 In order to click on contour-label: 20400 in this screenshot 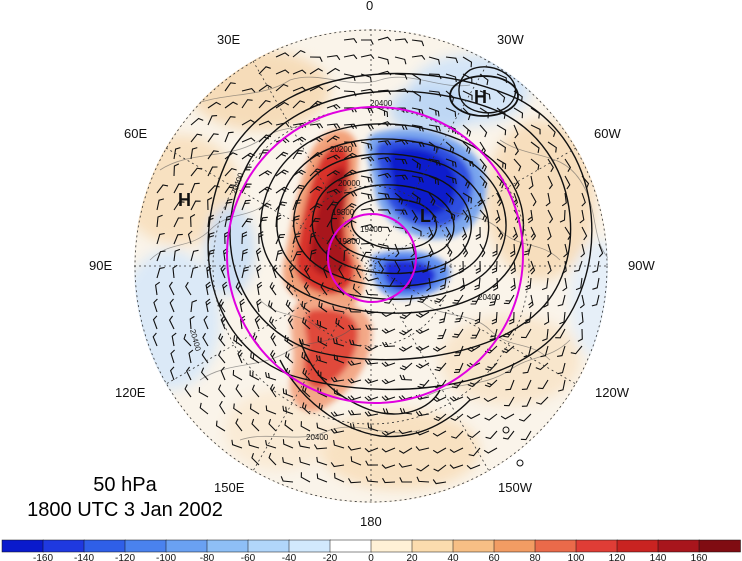, I will do `click(381, 103)`.